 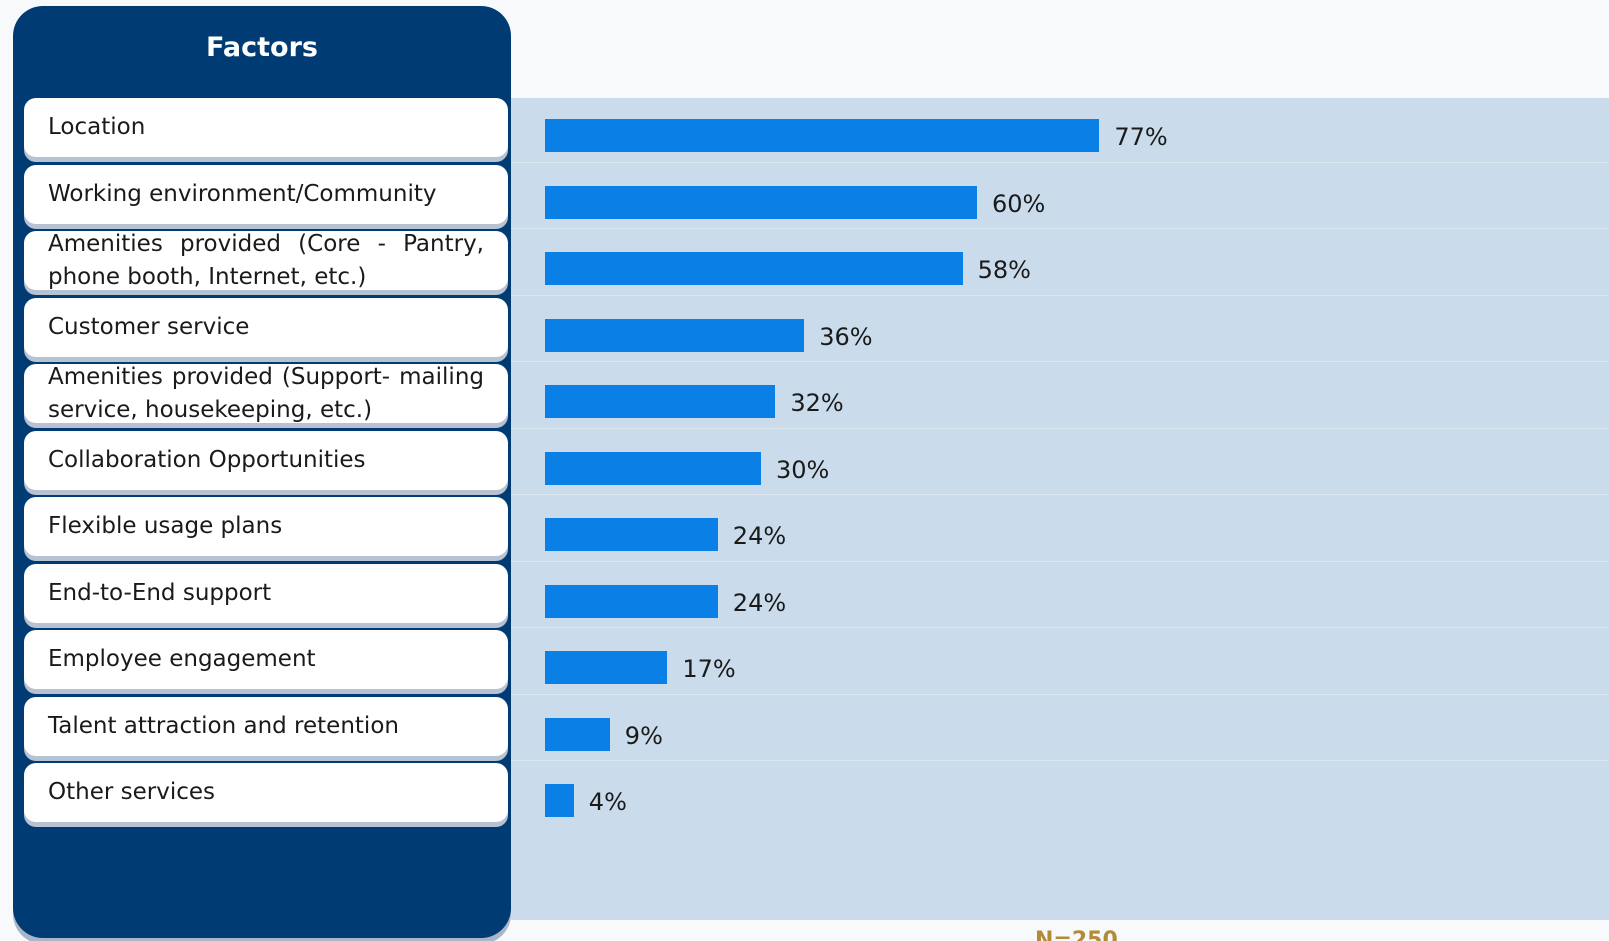 I want to click on factor-label: Collaboration Opportunities, so click(x=266, y=460).